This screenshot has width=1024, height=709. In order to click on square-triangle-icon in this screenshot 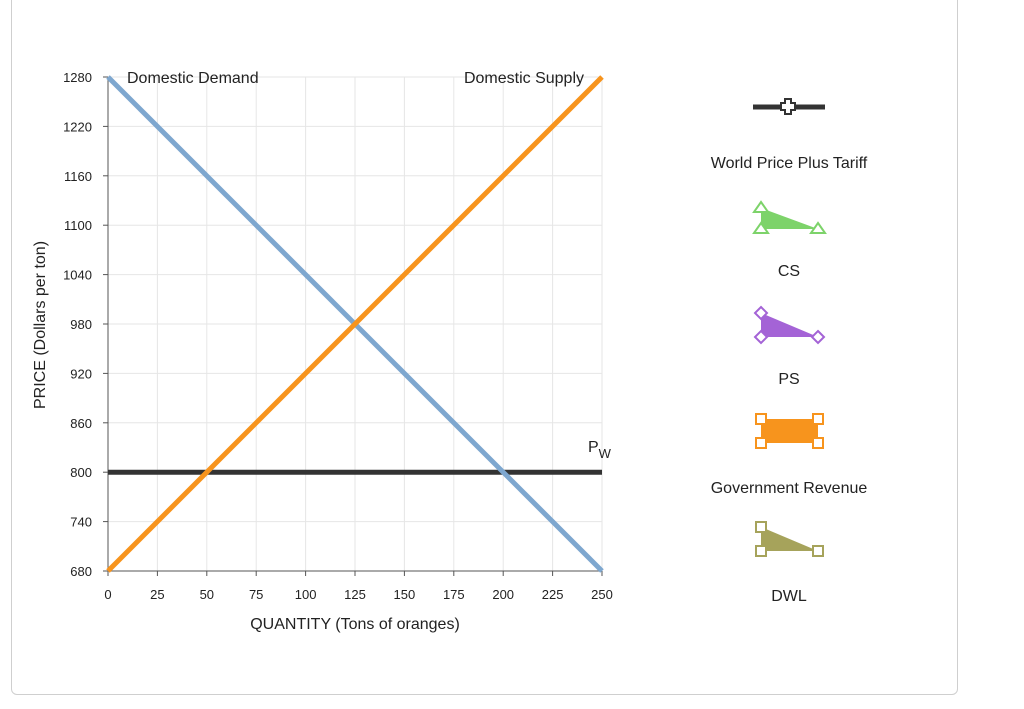, I will do `click(789, 539)`.